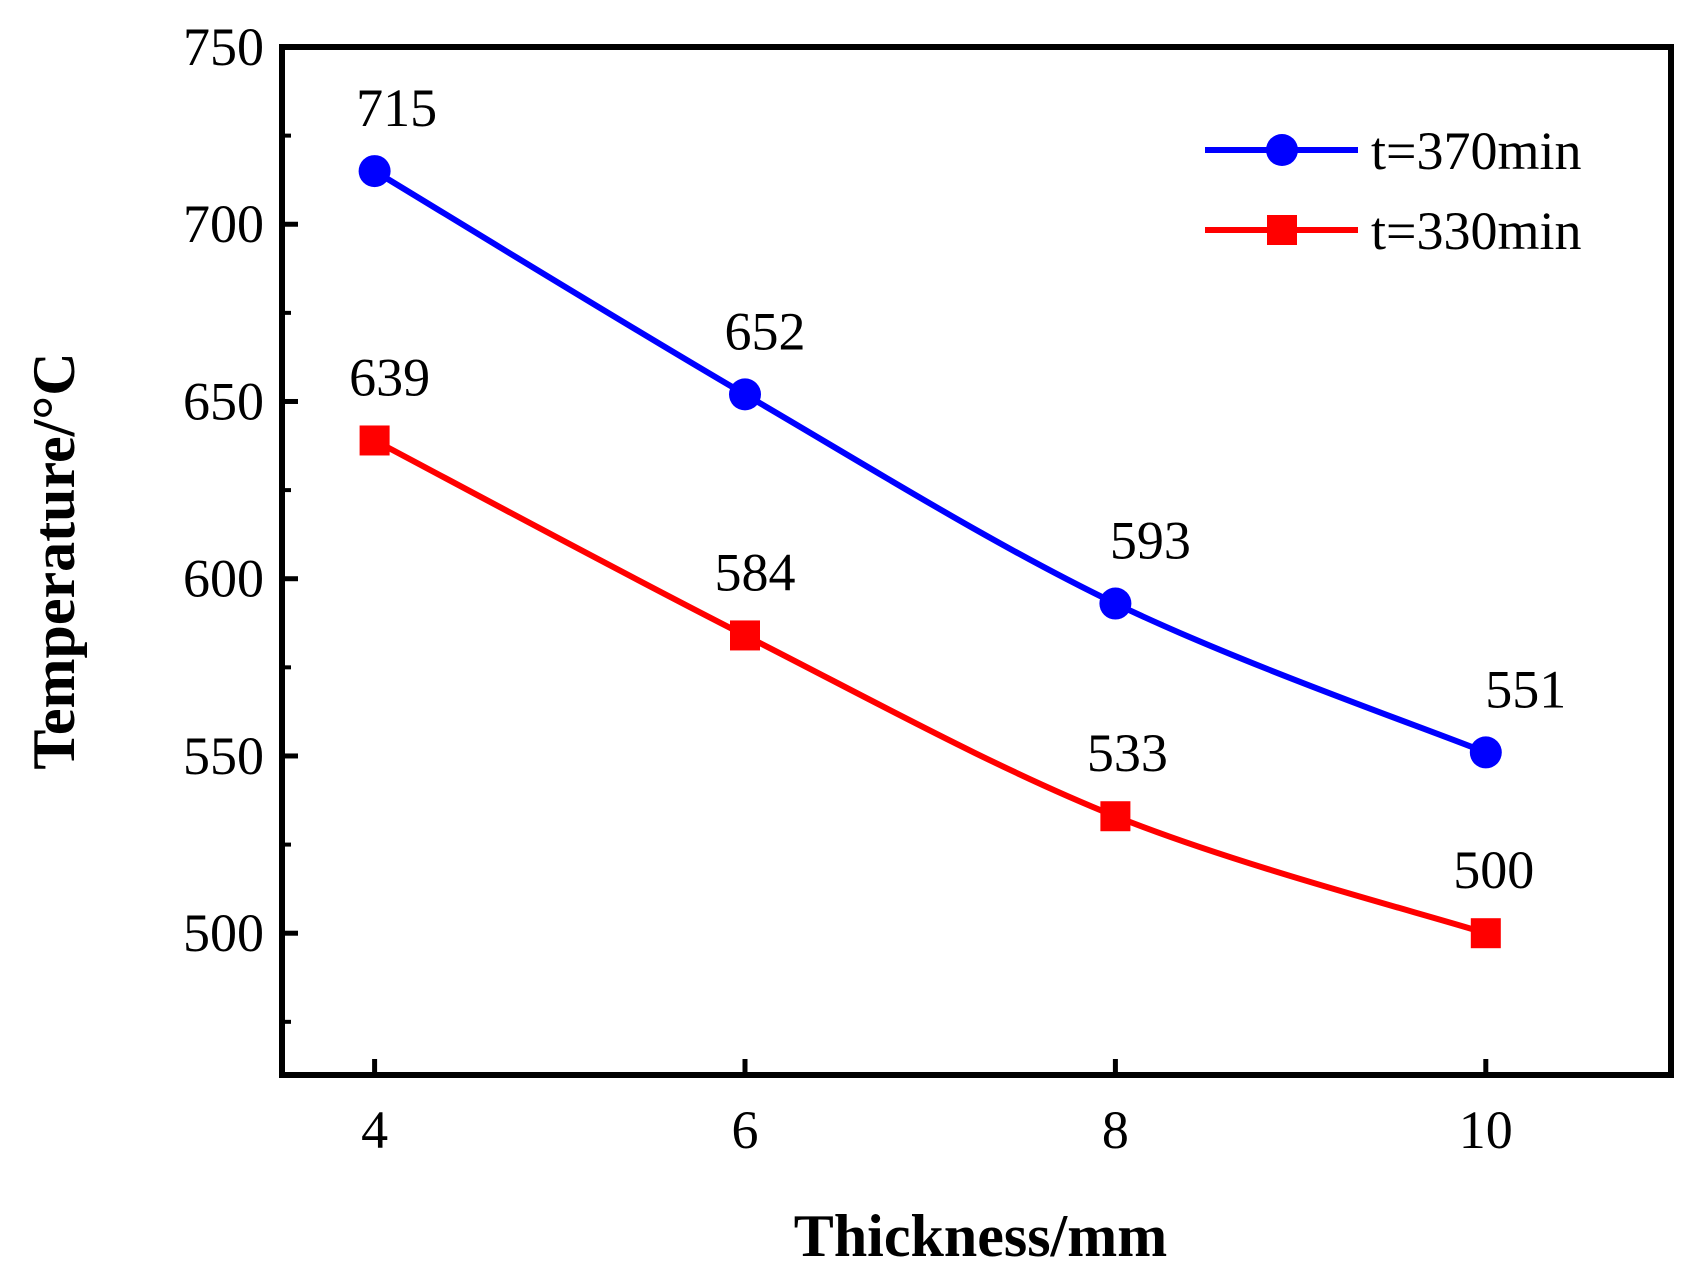 The height and width of the screenshot is (1271, 1694). I want to click on y-tick-label-3: 650, so click(223, 401).